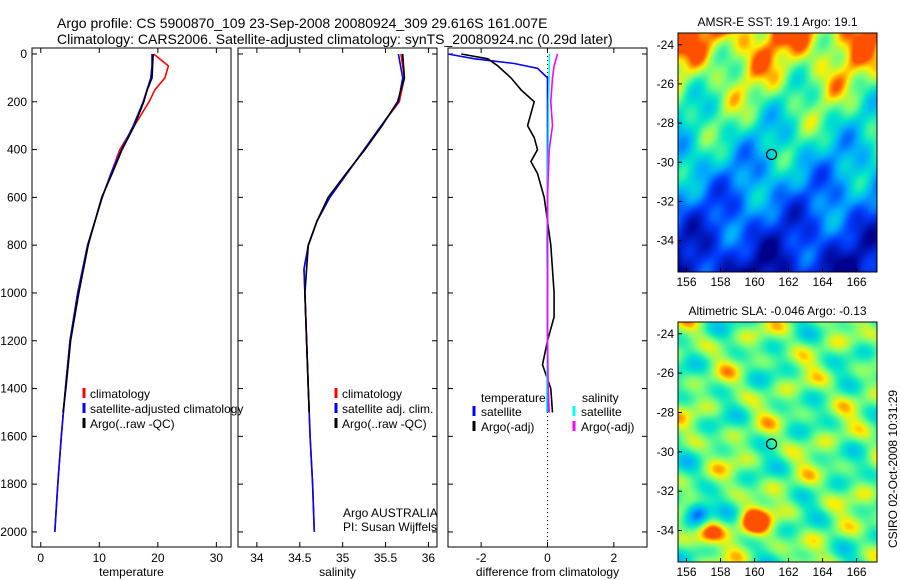 This screenshot has height=580, width=900. Describe the element at coordinates (600, 398) in the screenshot. I see `diff-legend-sal-title: salinity` at that location.